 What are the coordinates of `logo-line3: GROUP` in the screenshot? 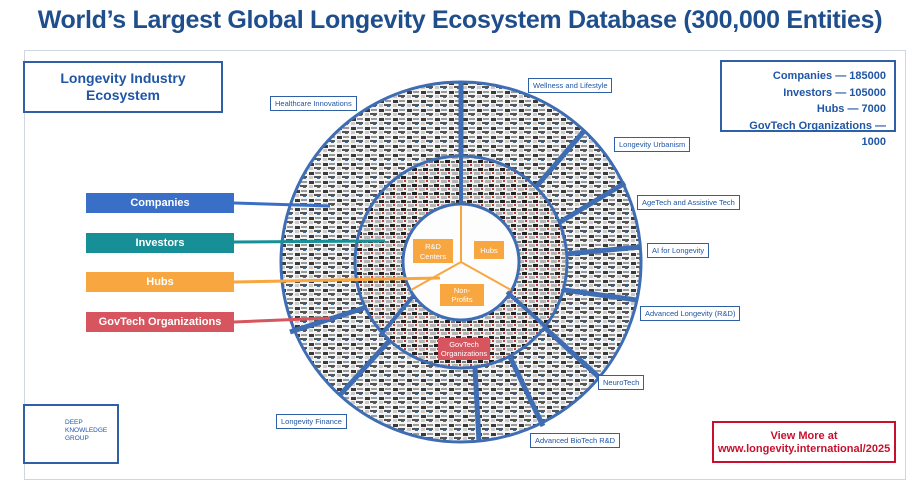 It's located at (77, 438).